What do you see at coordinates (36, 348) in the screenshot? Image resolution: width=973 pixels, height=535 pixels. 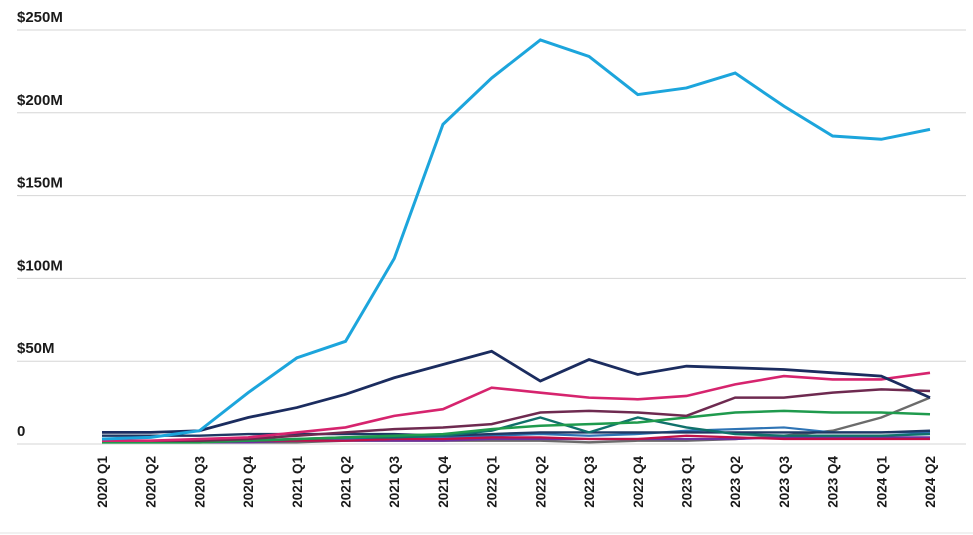 I see `y-axis-tick-label: $50M` at bounding box center [36, 348].